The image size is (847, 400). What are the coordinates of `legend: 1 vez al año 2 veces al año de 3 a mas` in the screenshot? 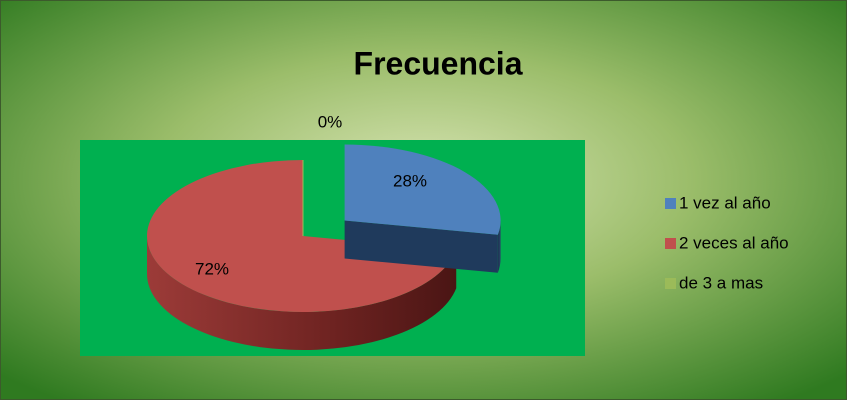 It's located at (727, 242).